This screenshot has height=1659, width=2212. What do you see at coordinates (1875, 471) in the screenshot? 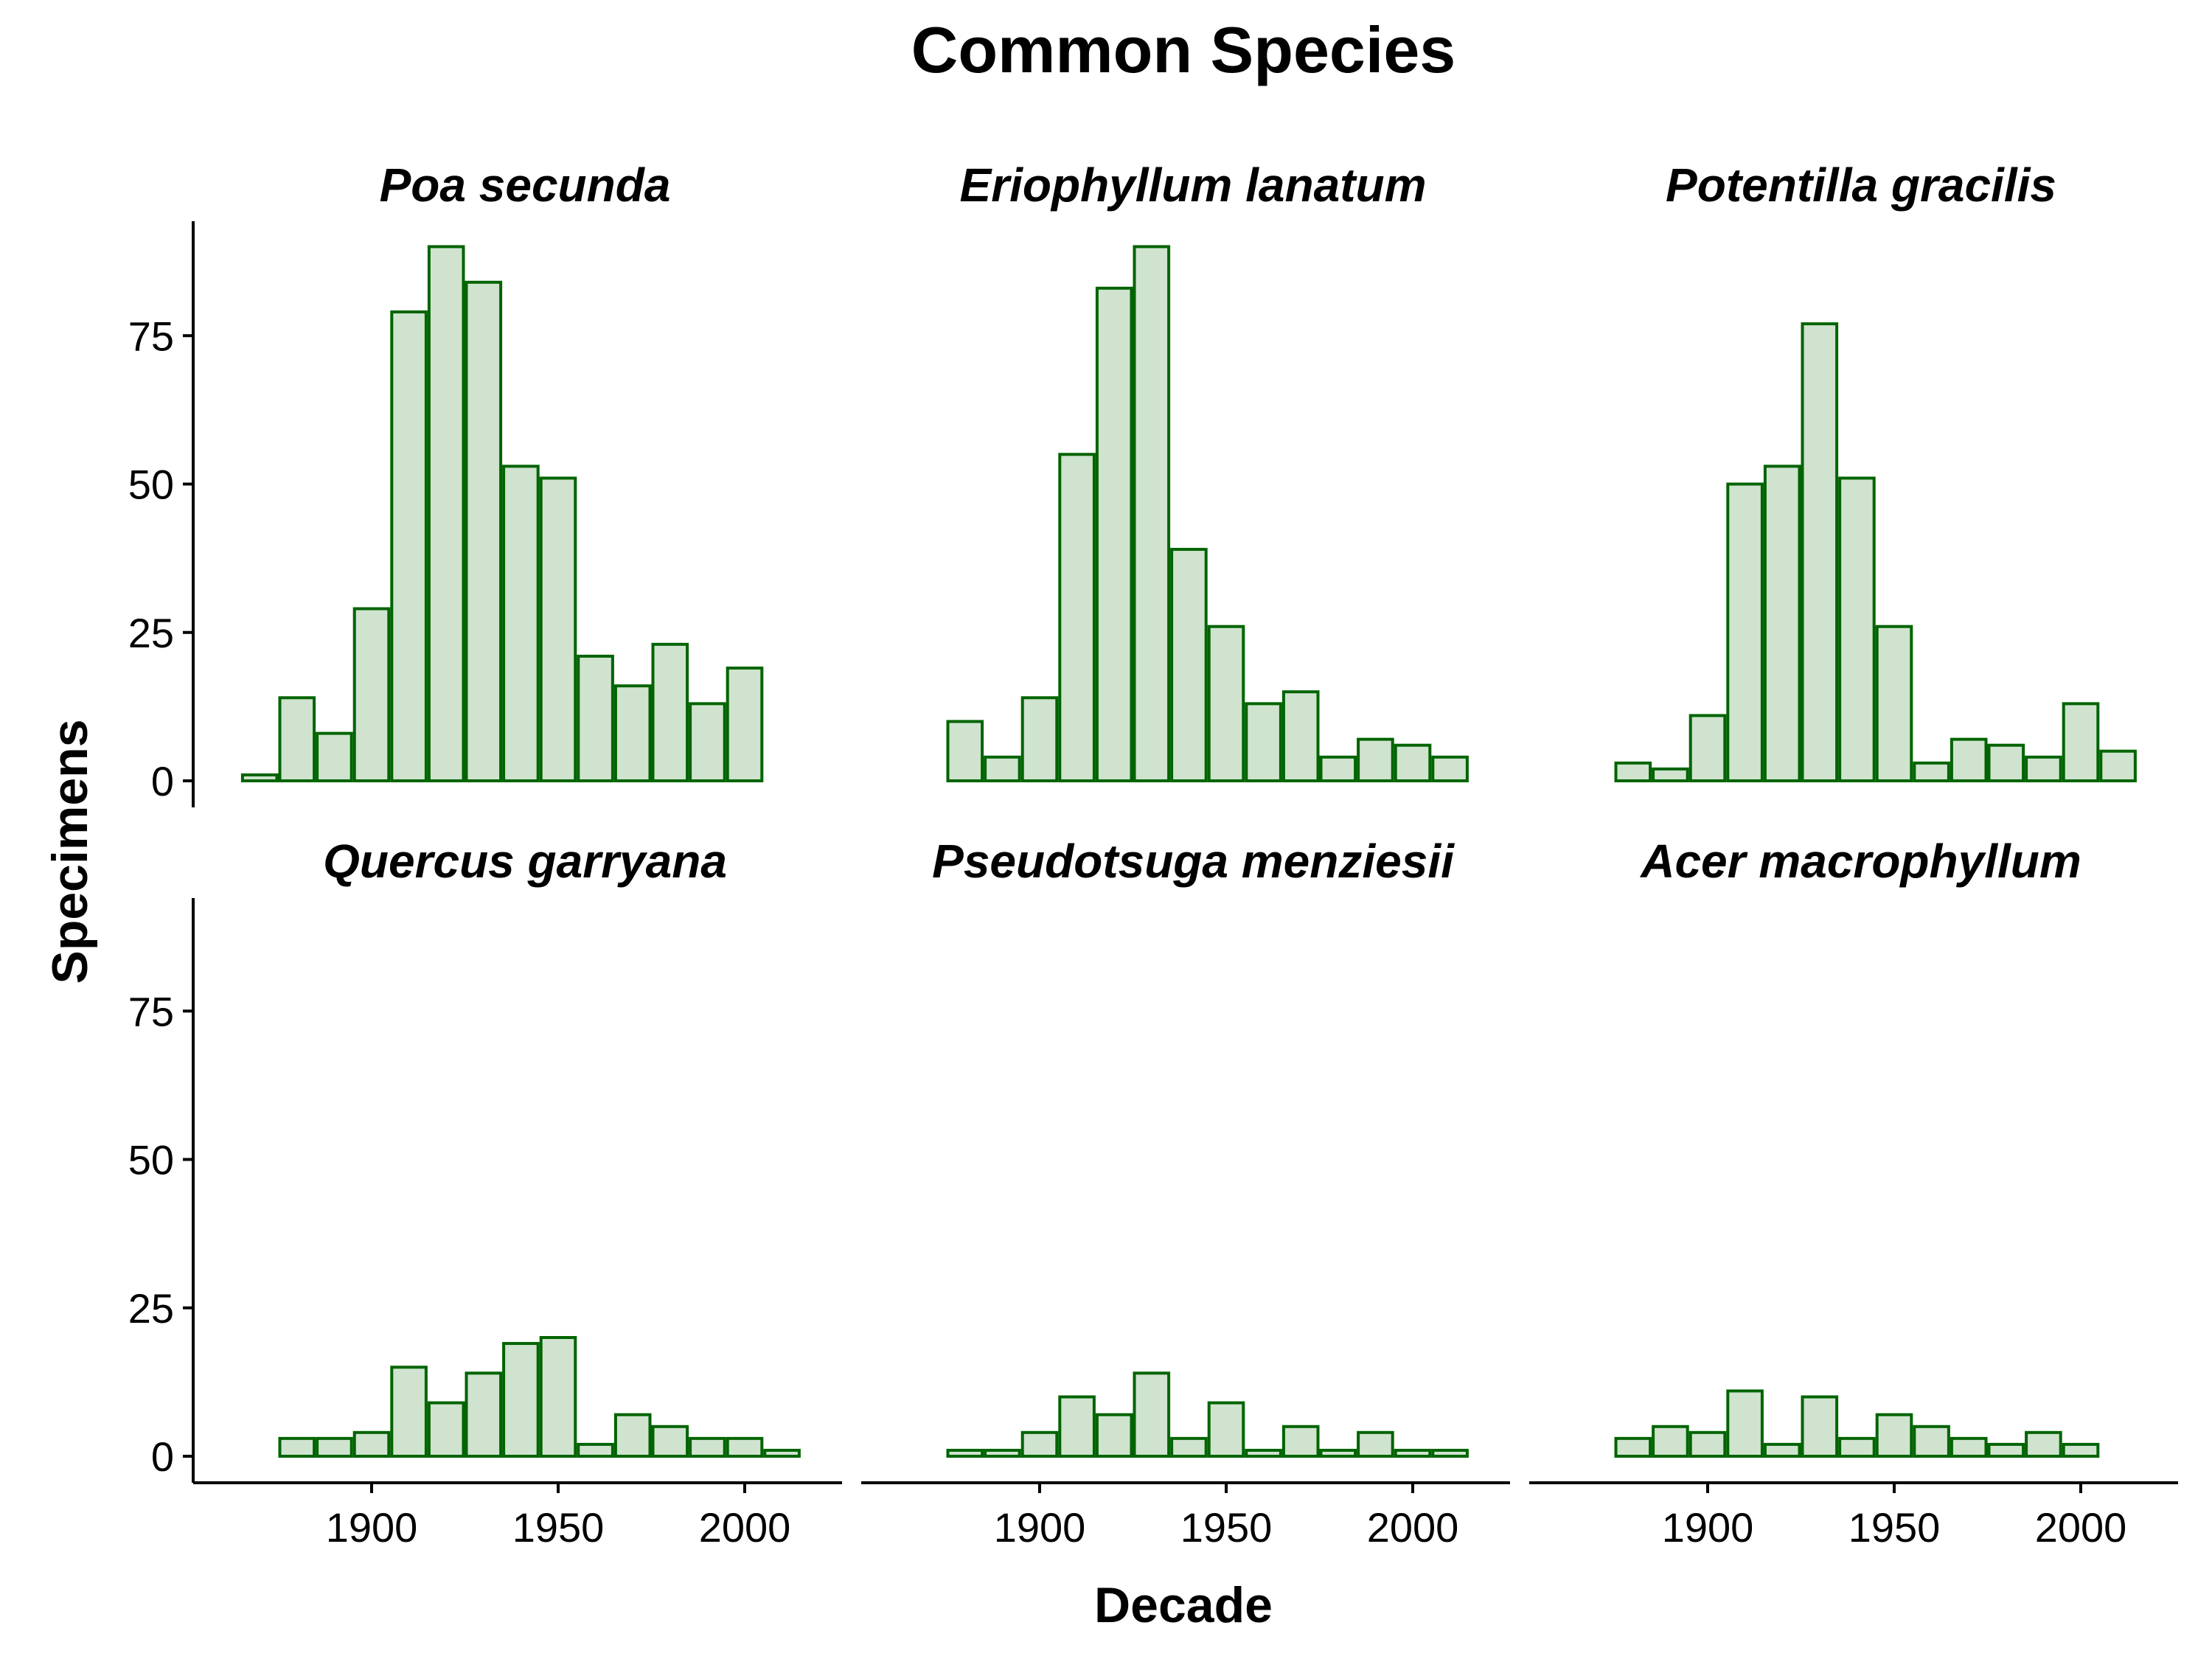
I see `facet-panel: Potentilla gracilis` at bounding box center [1875, 471].